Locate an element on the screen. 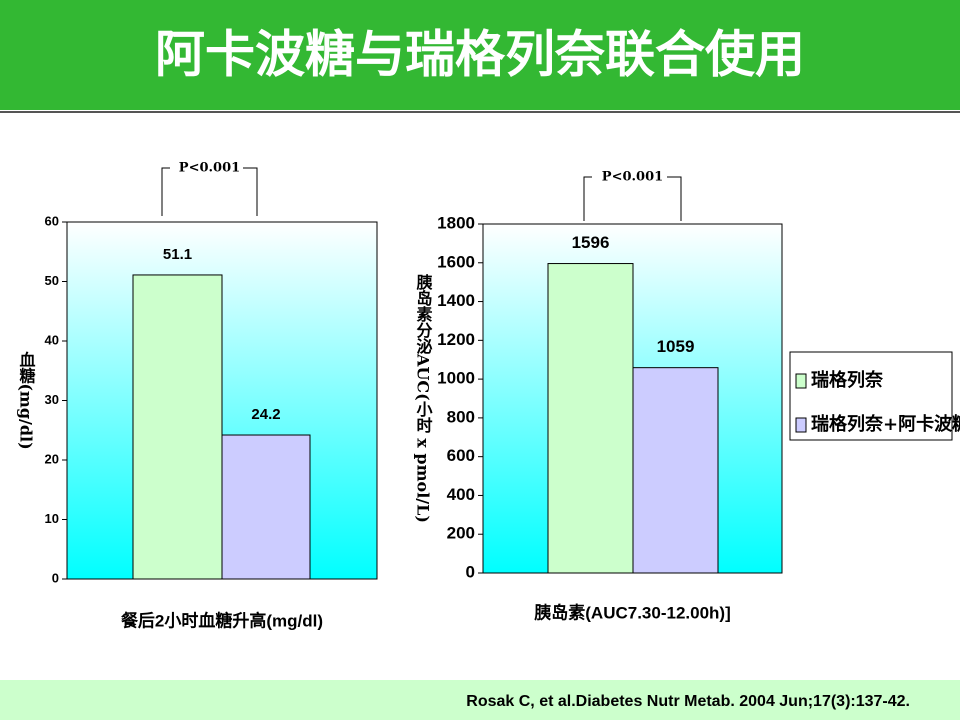 The height and width of the screenshot is (720, 960). y-tick-label: 60 is located at coordinates (52, 220).